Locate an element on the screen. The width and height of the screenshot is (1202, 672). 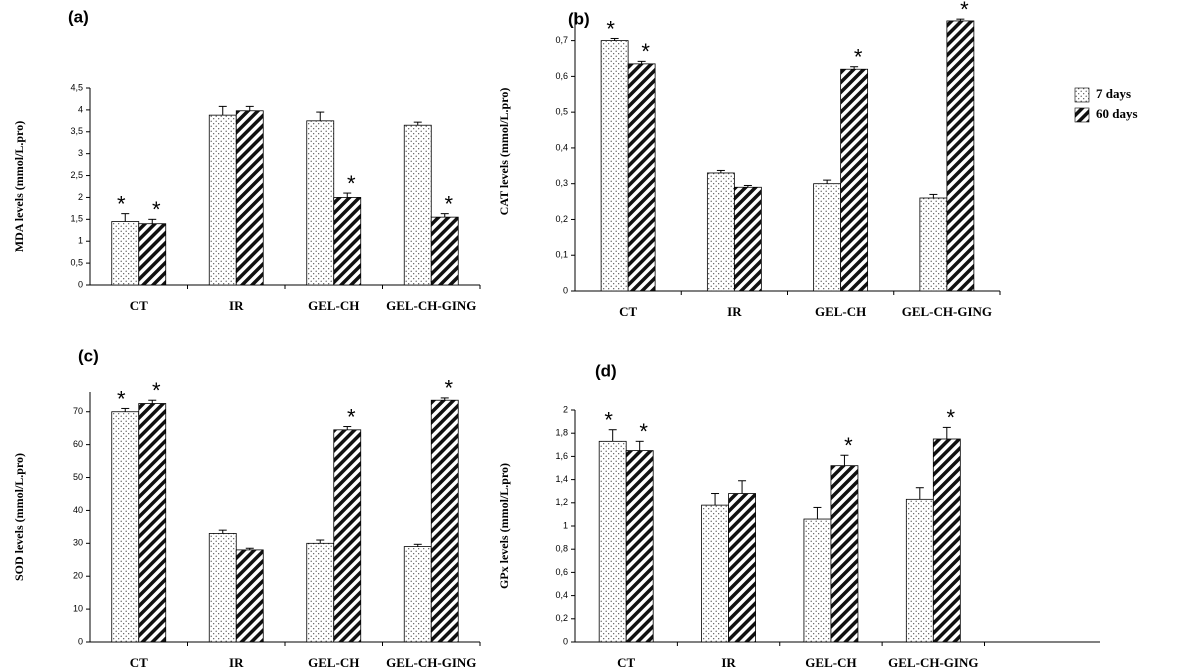
y-axis-label: SOD levels (mmol/L.pro) is located at coordinates (19, 517).